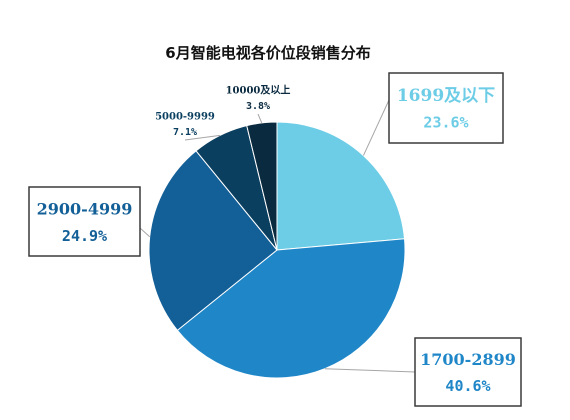 This screenshot has width=570, height=420. I want to click on data-label-5: 10000及以上 3.8%, so click(258, 98).